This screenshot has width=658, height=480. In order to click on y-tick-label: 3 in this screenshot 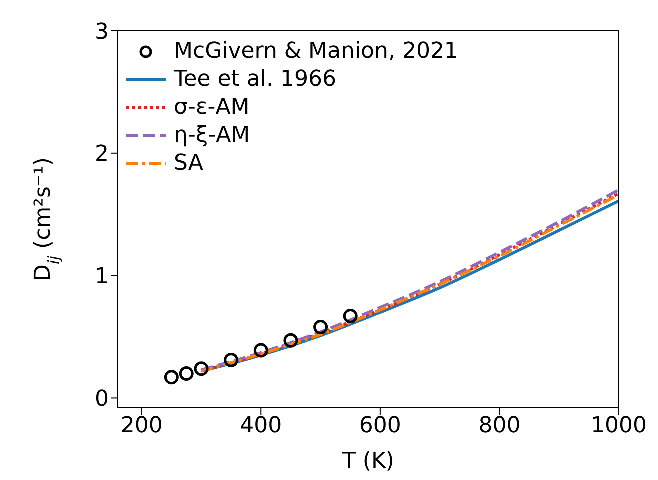, I will do `click(102, 32)`.